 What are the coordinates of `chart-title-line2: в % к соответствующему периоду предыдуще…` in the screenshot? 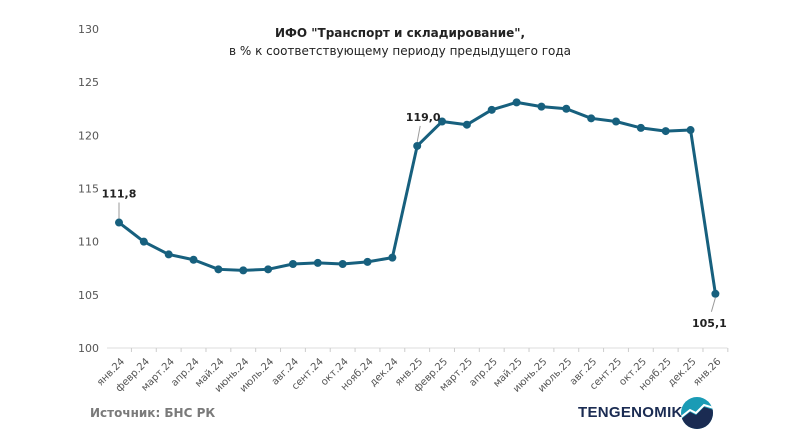 It's located at (400, 51).